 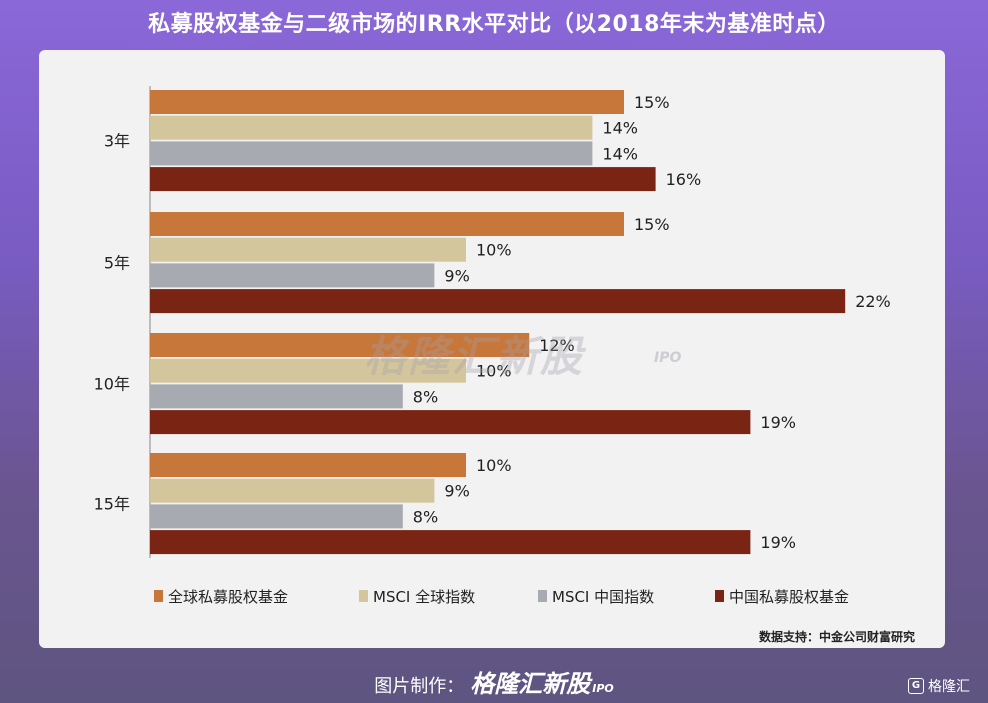 I want to click on watermark-text: 格隆汇新股, so click(x=474, y=356).